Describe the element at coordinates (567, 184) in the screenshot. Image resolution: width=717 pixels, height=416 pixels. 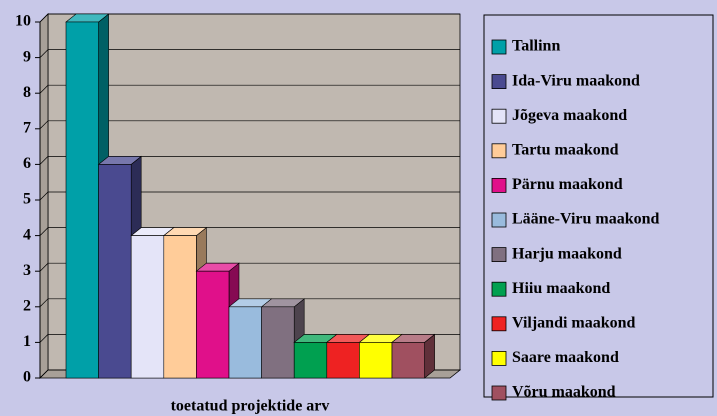
I see `legend-label: Pärnu maakond` at that location.